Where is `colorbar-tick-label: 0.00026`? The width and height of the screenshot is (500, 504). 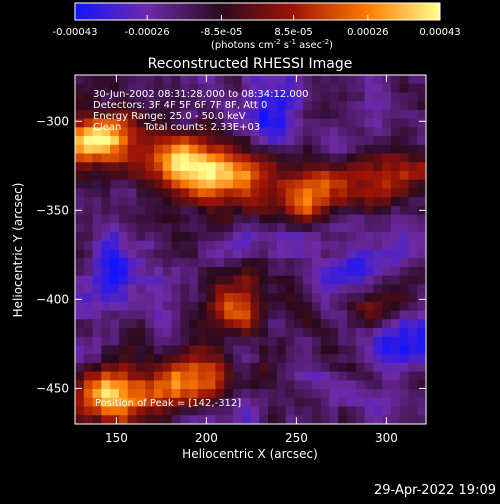
colorbar-tick-label: 0.00026 is located at coordinates (367, 32).